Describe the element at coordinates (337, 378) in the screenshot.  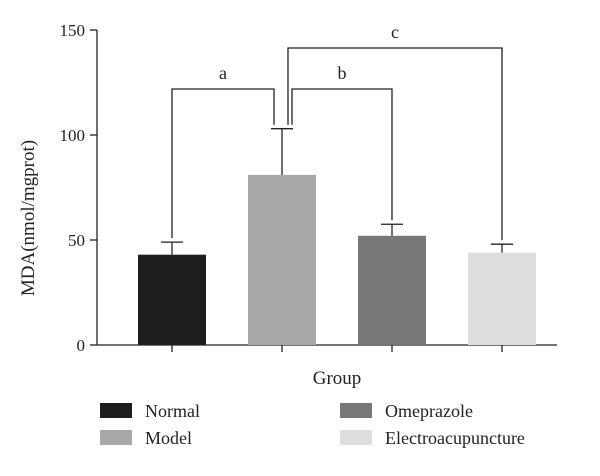
I see `x-axis-label: Group` at that location.